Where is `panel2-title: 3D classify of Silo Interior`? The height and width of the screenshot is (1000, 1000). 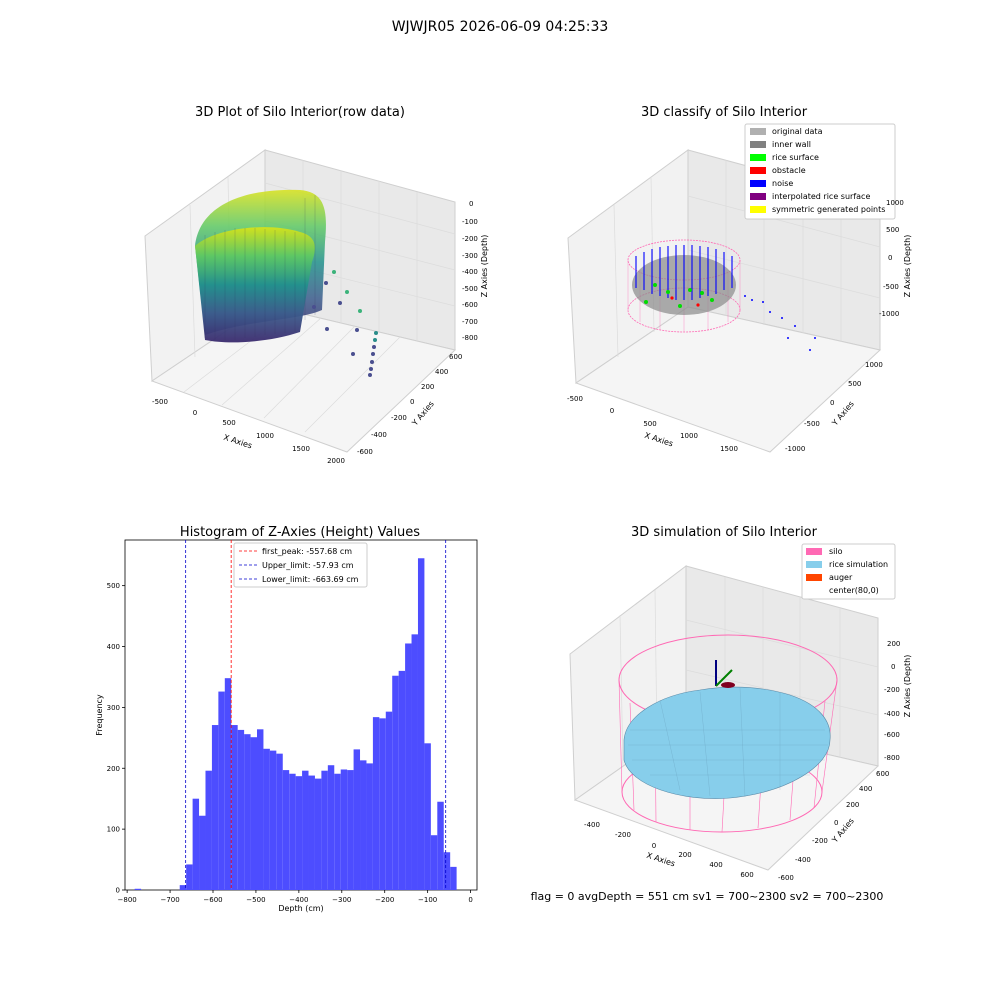
panel2-title: 3D classify of Silo Interior is located at coordinates (724, 112).